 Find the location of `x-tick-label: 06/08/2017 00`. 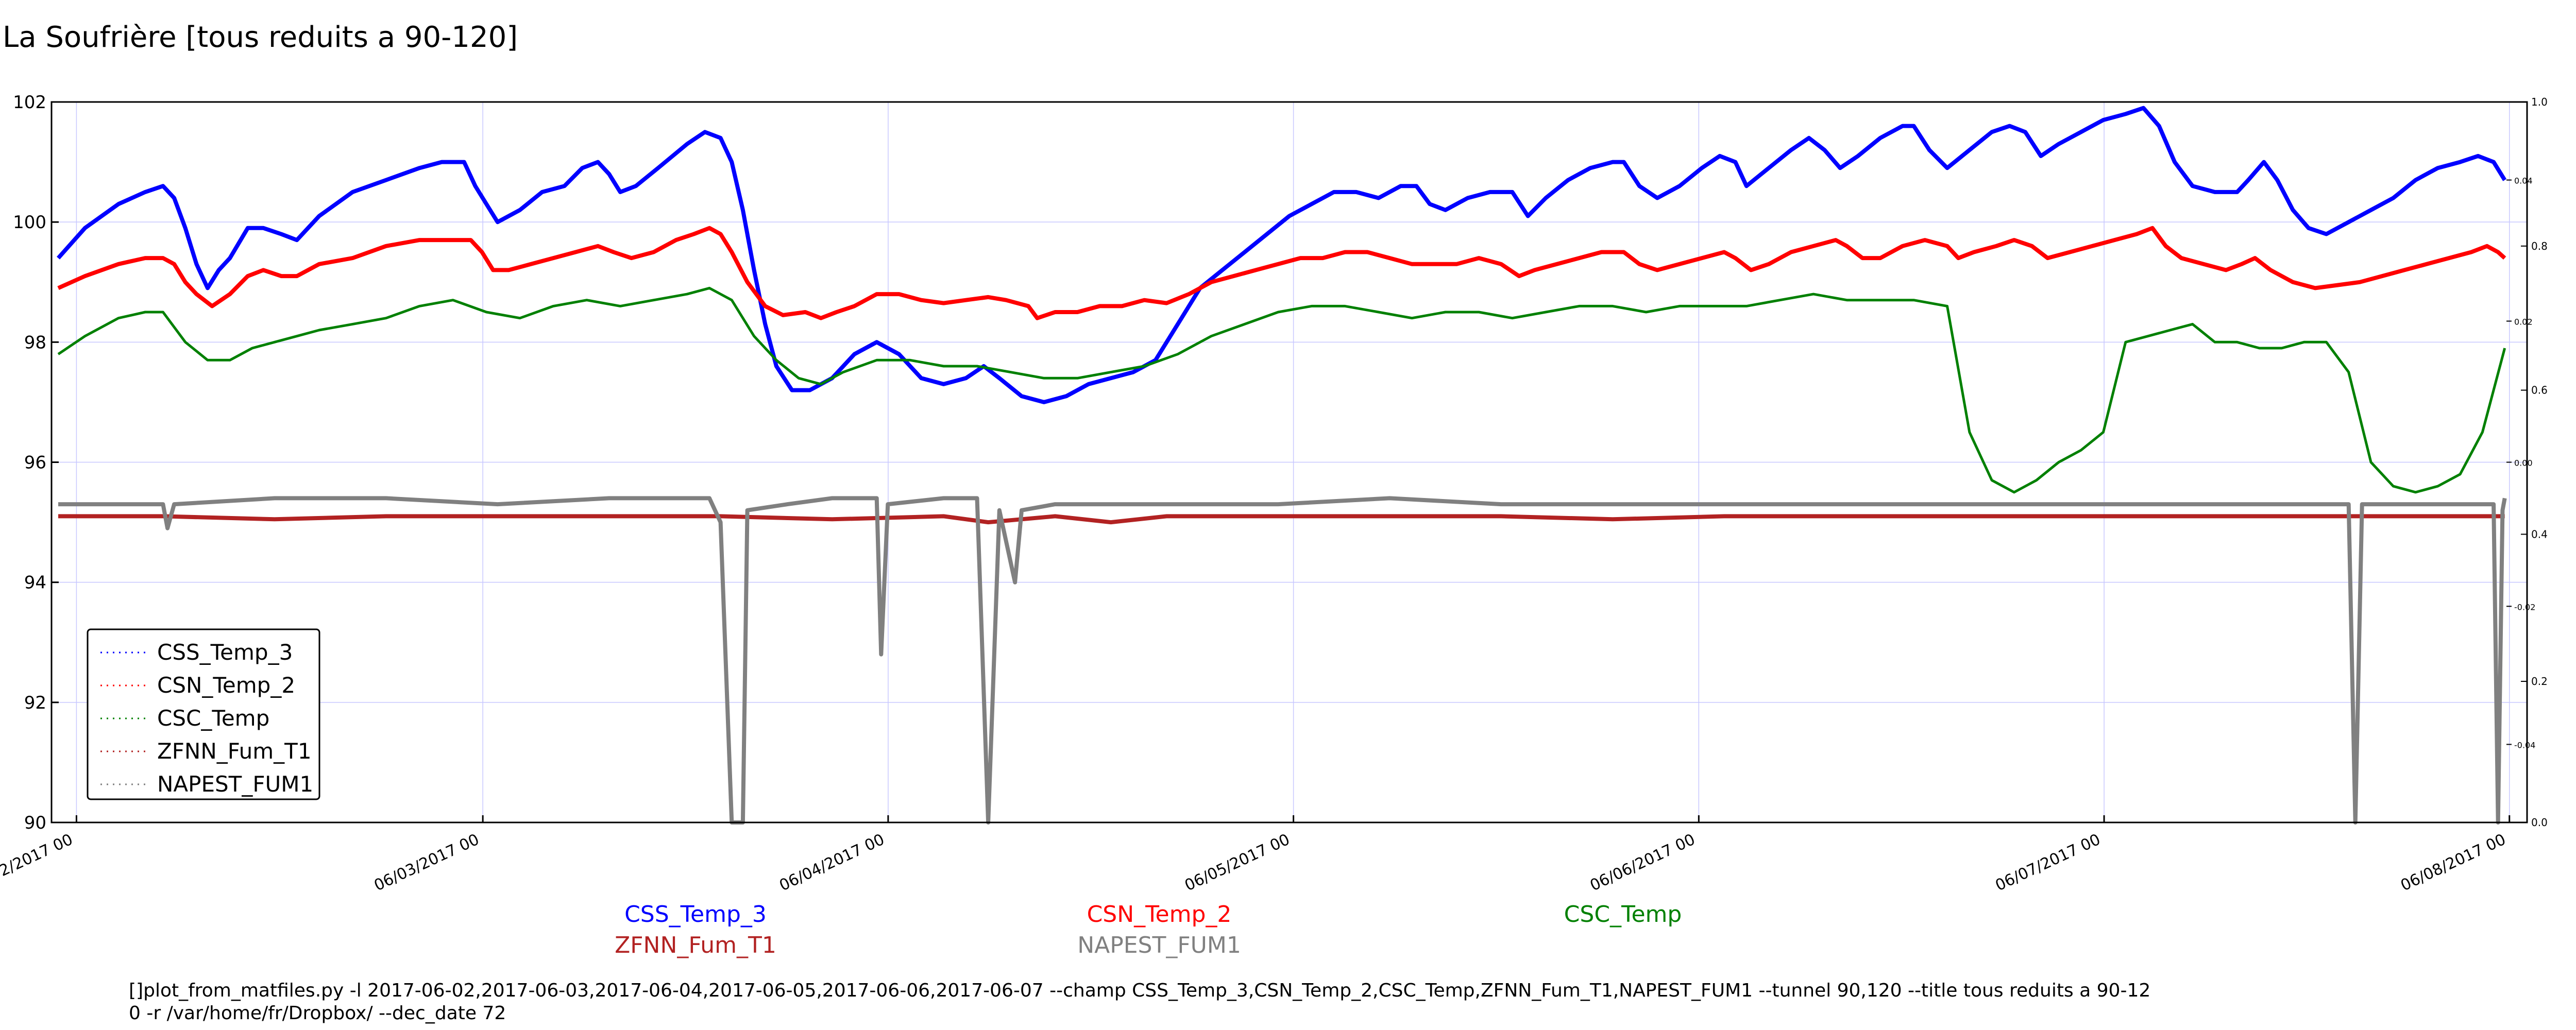

x-tick-label: 06/08/2017 00 is located at coordinates (2453, 863).